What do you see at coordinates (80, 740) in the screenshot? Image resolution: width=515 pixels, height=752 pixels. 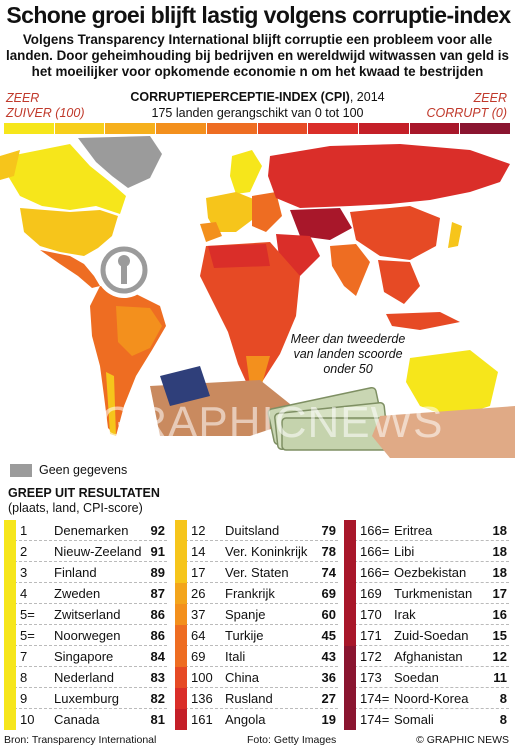 I see `source-credit: Bron: Transparency International` at bounding box center [80, 740].